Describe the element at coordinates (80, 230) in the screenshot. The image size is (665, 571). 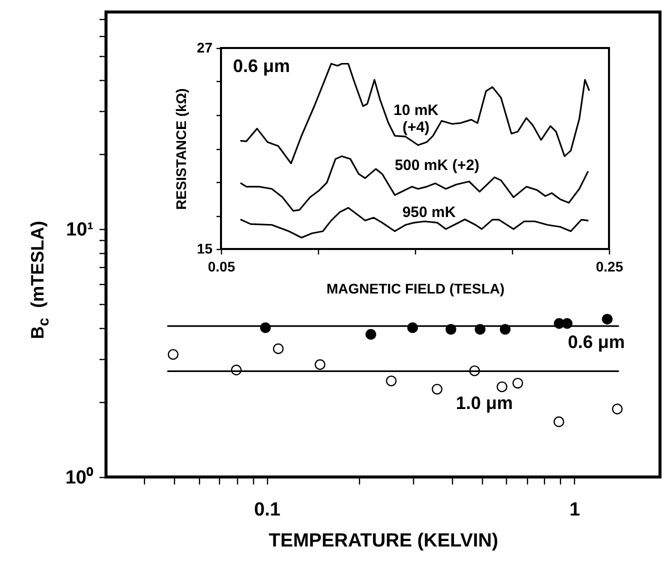
I see `y-tick-label: 10¹` at that location.